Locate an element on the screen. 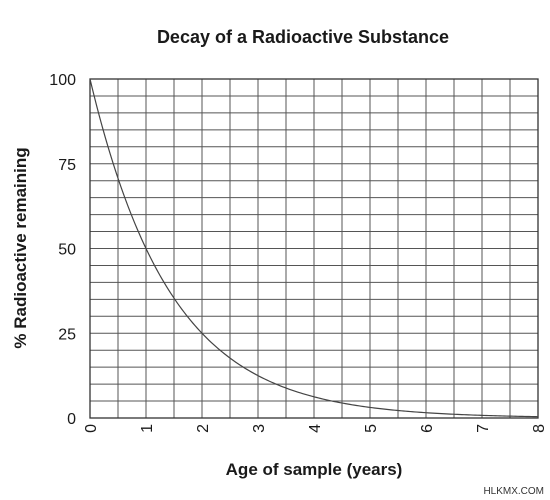  watermark-text: HLKMX.COM is located at coordinates (513, 491).